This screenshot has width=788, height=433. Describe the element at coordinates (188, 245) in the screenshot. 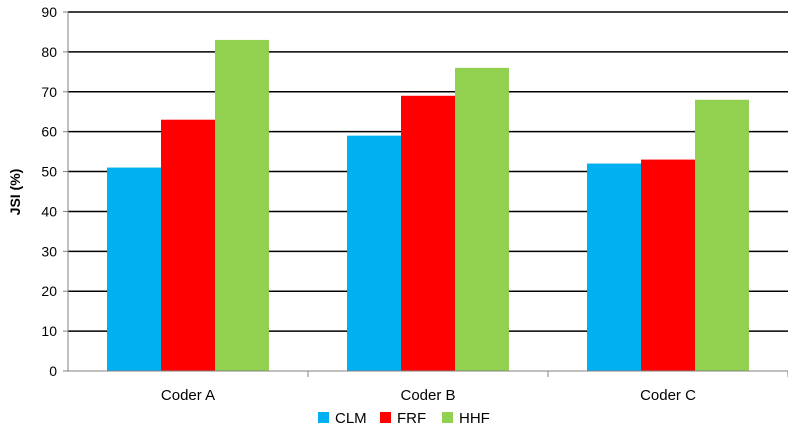

I see `bar-frf-coder-a` at that location.